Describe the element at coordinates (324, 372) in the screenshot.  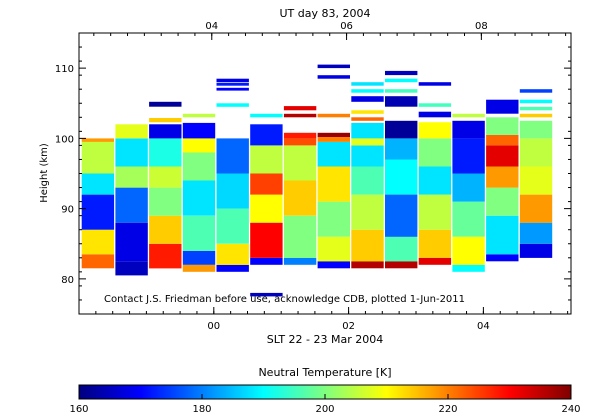
I see `colorbar-title: Neutral Temperature [K]` at that location.